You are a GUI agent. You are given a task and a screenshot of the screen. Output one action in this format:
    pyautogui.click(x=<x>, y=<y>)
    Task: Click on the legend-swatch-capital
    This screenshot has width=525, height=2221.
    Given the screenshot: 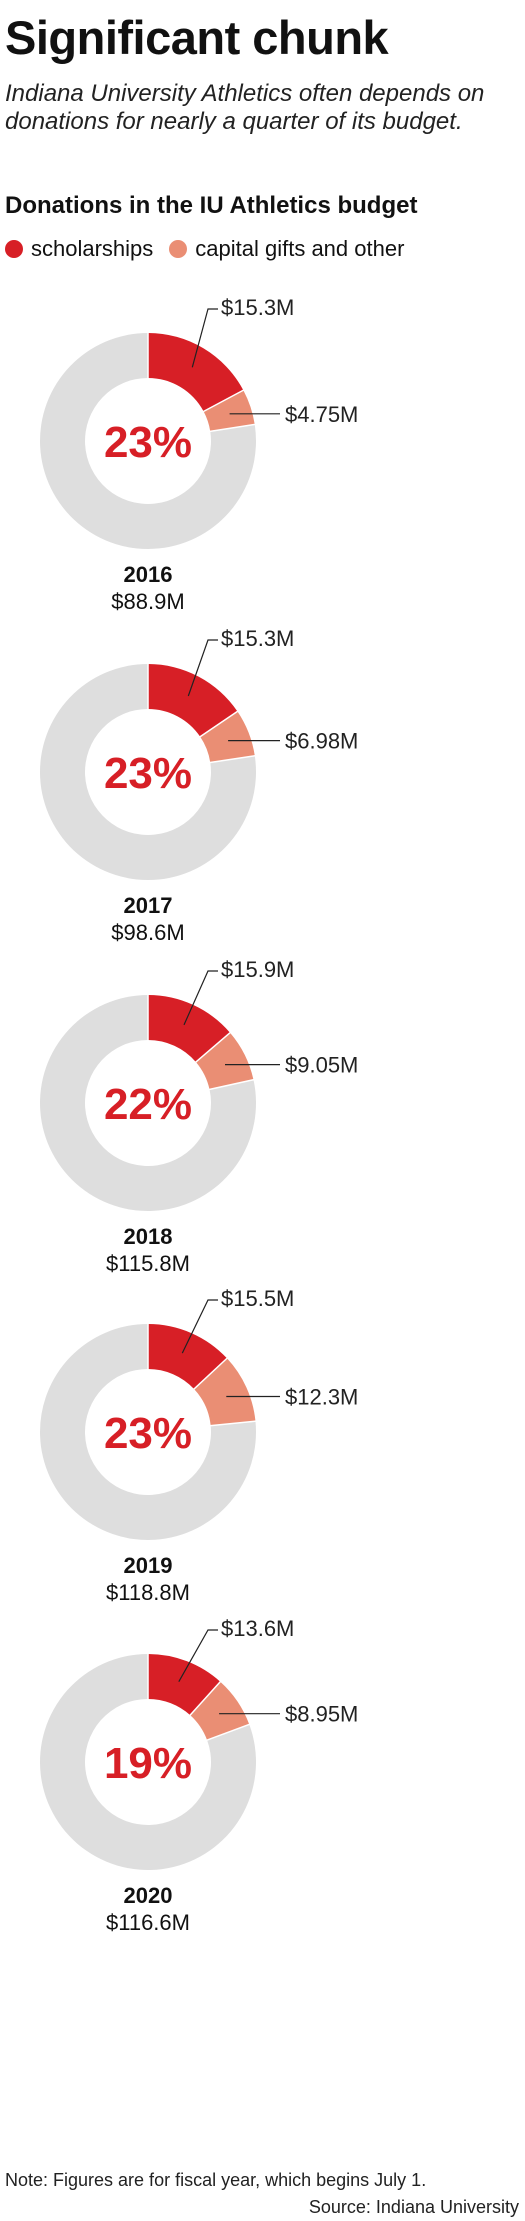 What is the action you would take?
    pyautogui.click(x=178, y=249)
    